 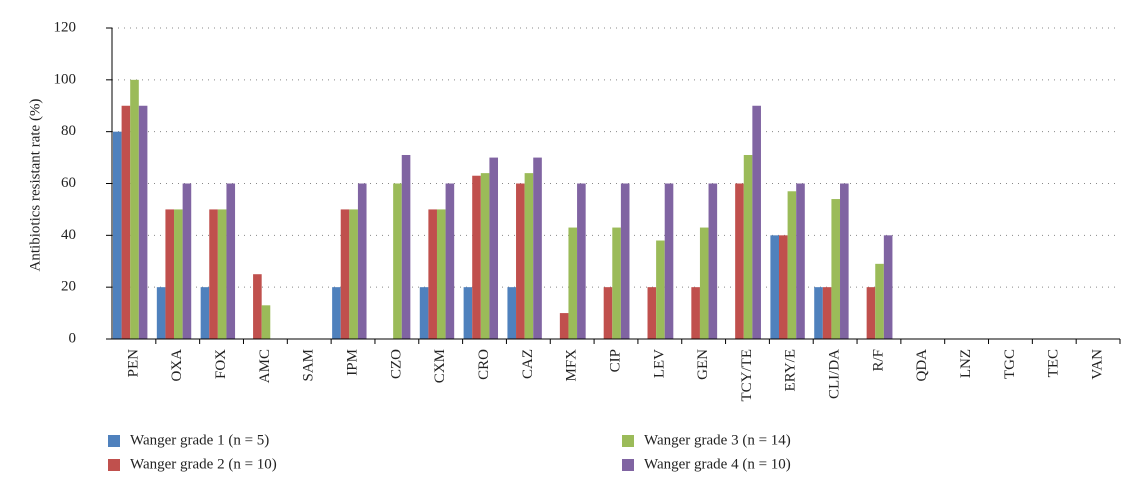 I want to click on legend-label: Wanger grade 4 (n = 10), so click(x=717, y=464).